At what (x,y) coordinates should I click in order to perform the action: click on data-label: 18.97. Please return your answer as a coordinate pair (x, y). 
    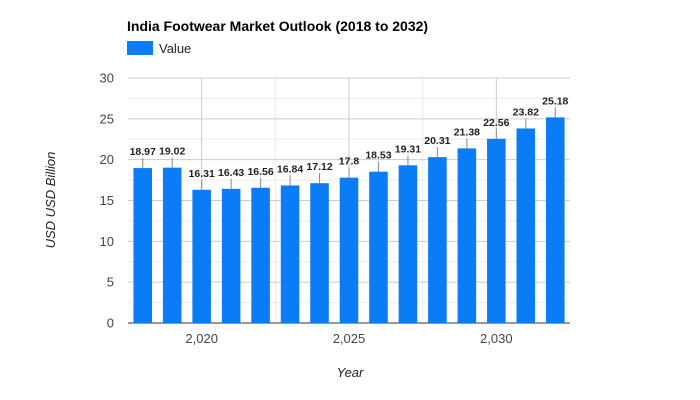
    Looking at the image, I should click on (143, 152).